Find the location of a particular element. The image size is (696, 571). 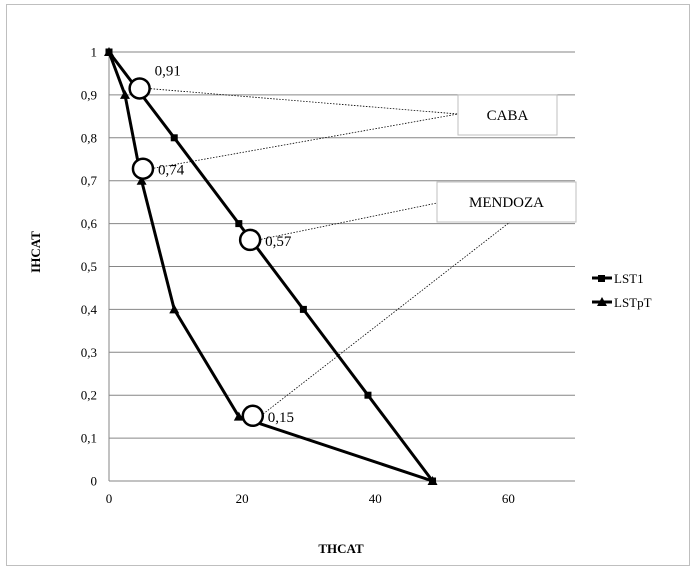

y-tick-label: 0,3 is located at coordinates (89, 352).